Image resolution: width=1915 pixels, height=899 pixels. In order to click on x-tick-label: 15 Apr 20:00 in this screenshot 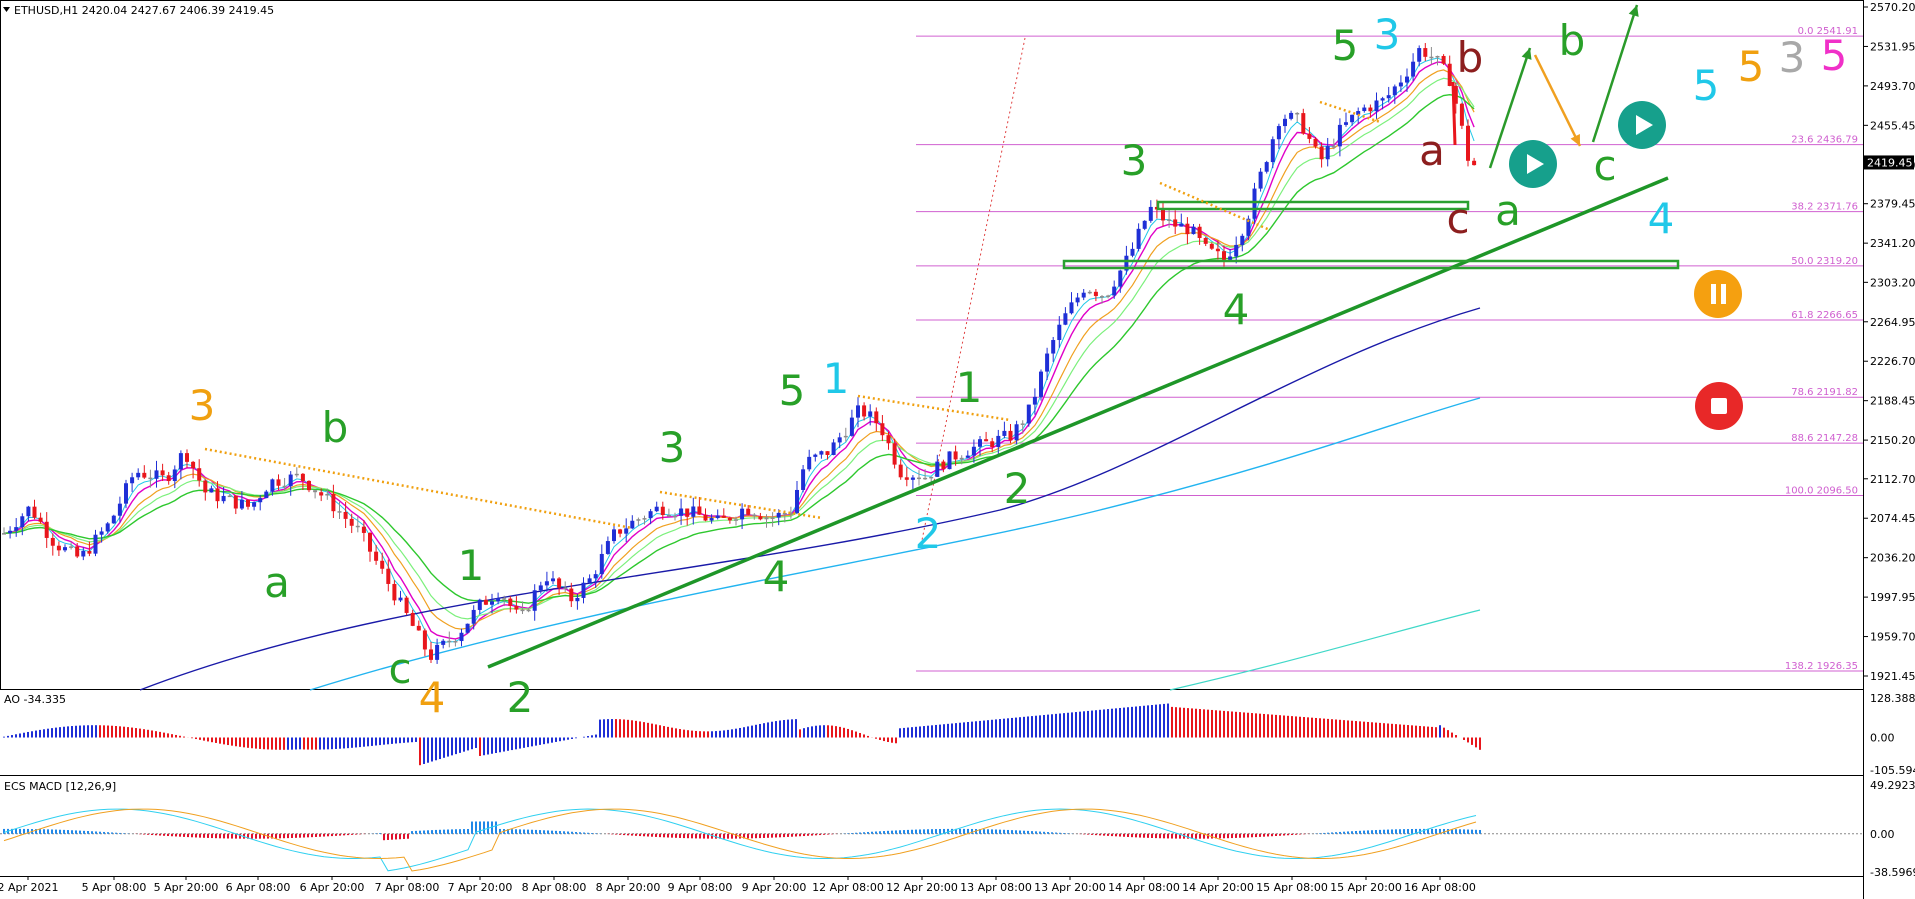, I will do `click(1366, 887)`.